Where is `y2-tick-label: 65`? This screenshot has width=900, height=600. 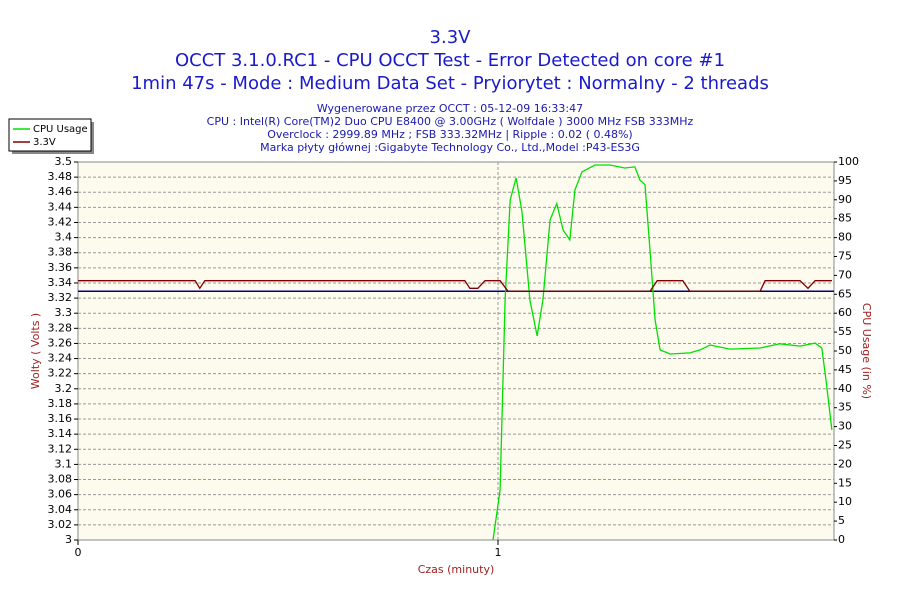
y2-tick-label: 65 is located at coordinates (845, 293).